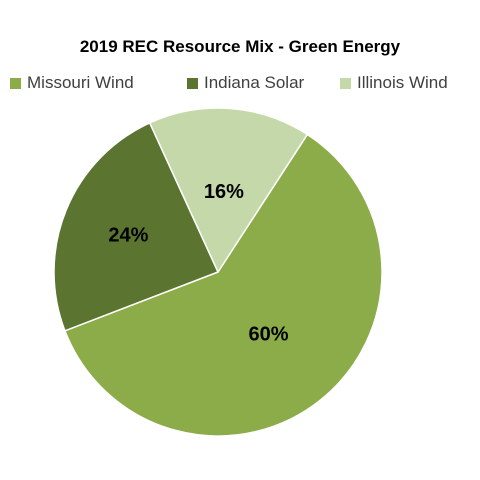 The image size is (480, 480). Describe the element at coordinates (269, 334) in the screenshot. I see `data-label-missouri-wind: 60%` at that location.